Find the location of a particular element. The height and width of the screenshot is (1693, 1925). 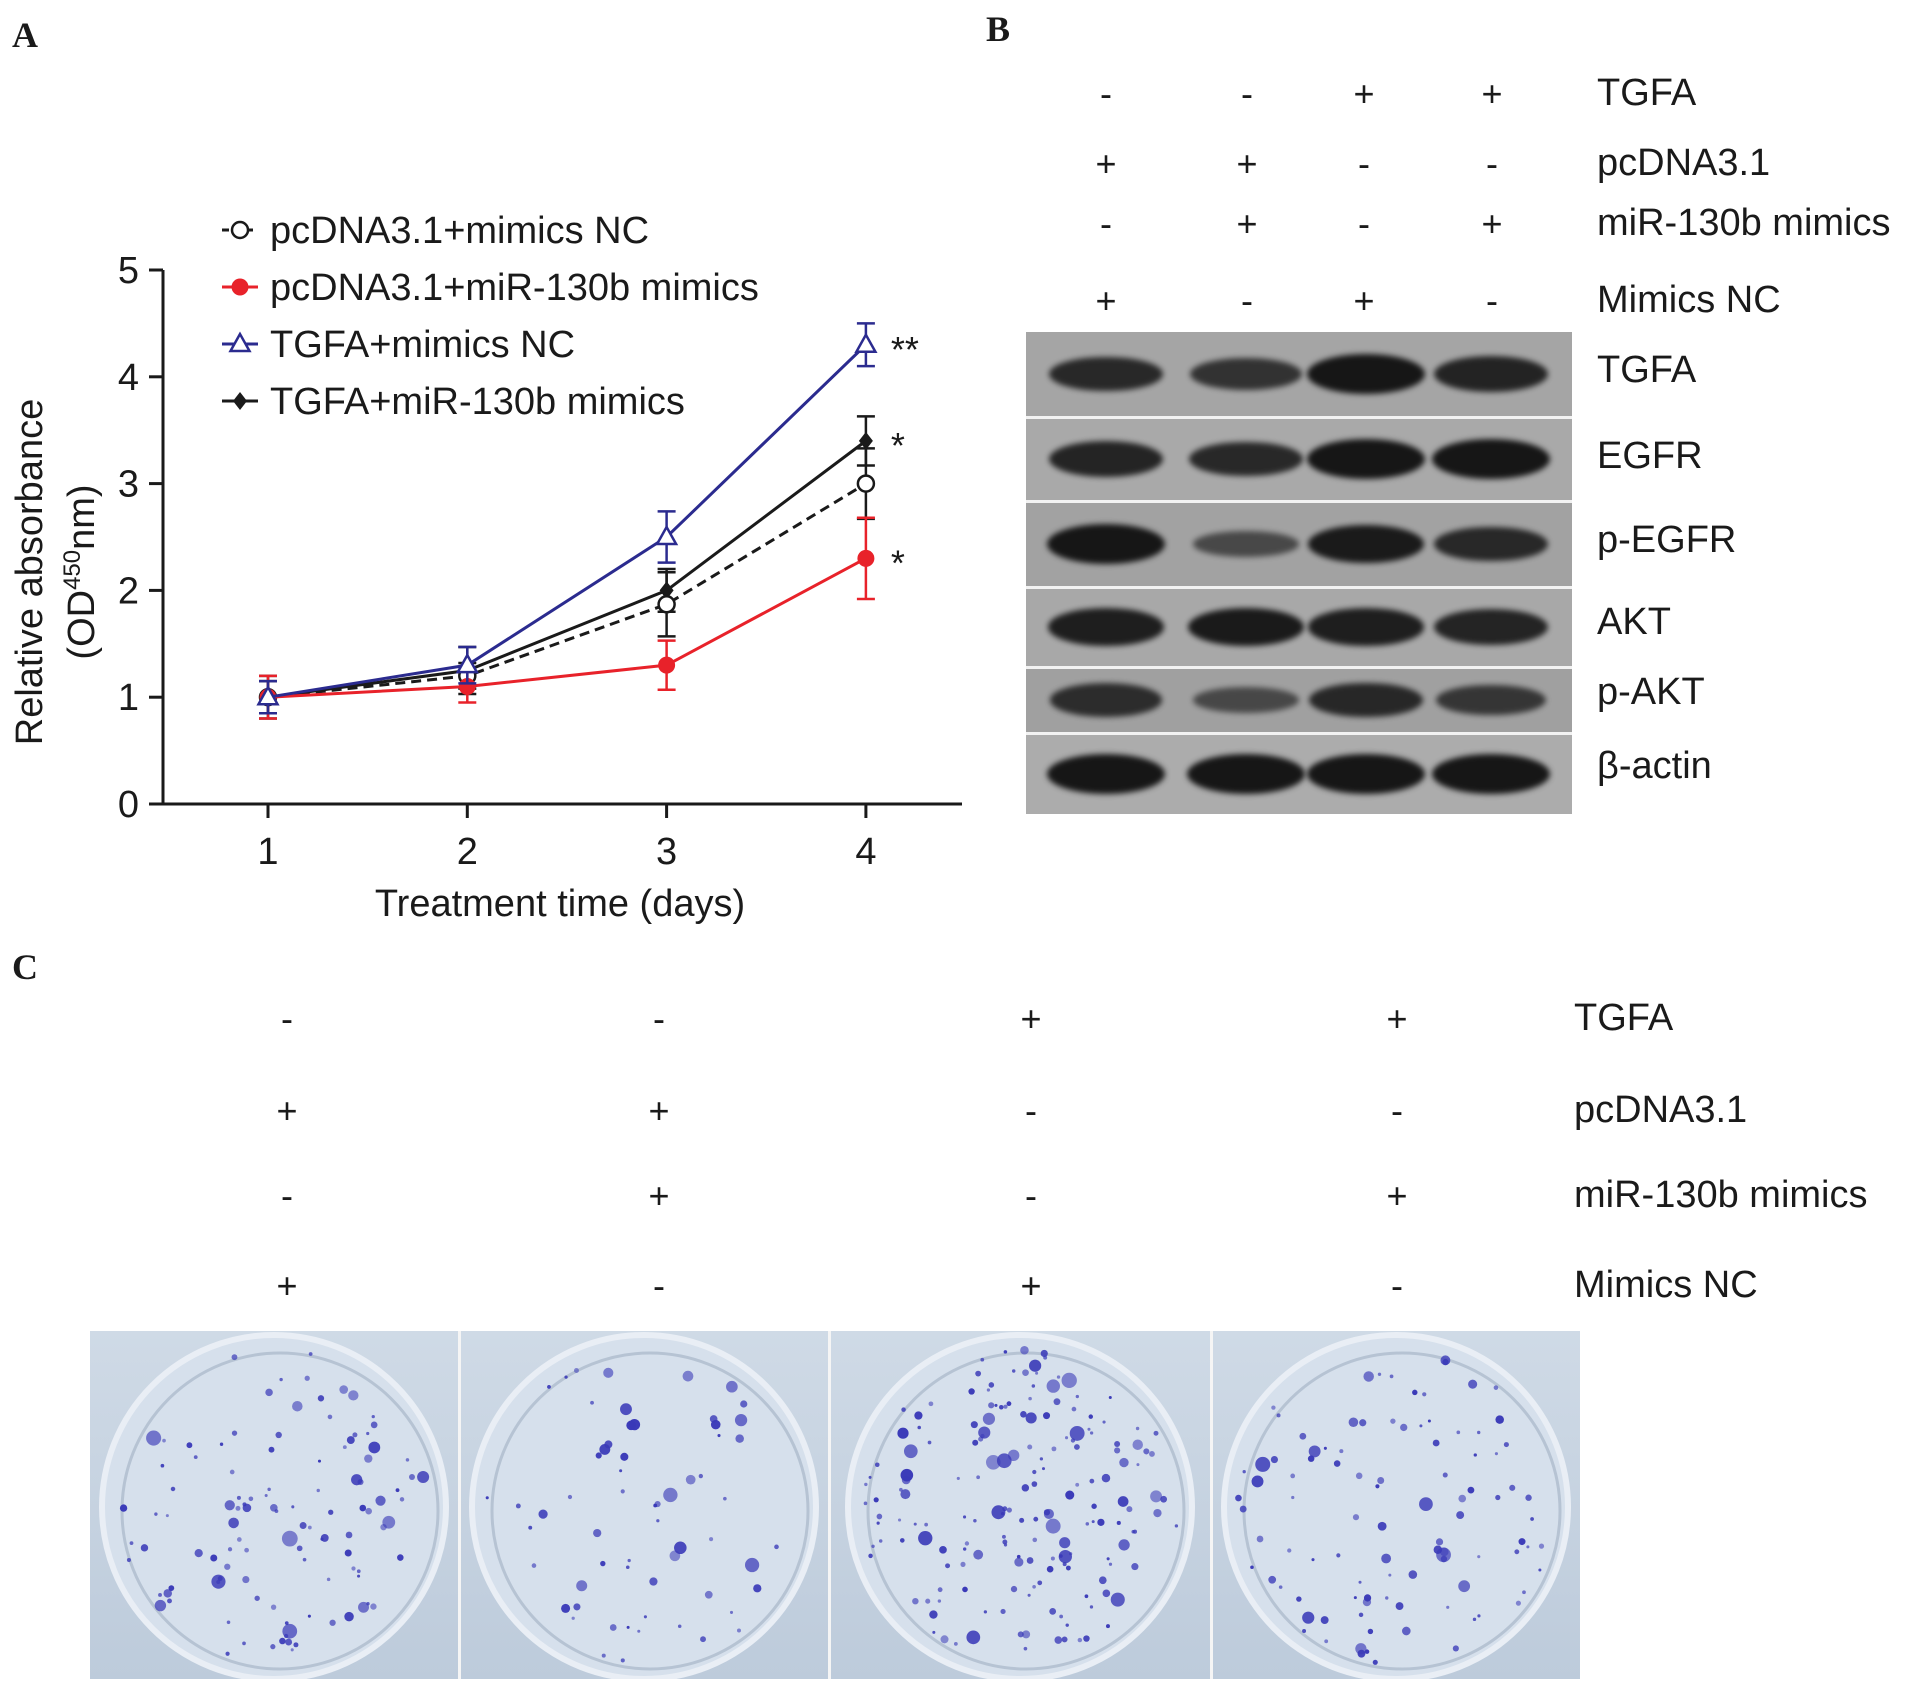

panel-label-a: A is located at coordinates (25, 35).